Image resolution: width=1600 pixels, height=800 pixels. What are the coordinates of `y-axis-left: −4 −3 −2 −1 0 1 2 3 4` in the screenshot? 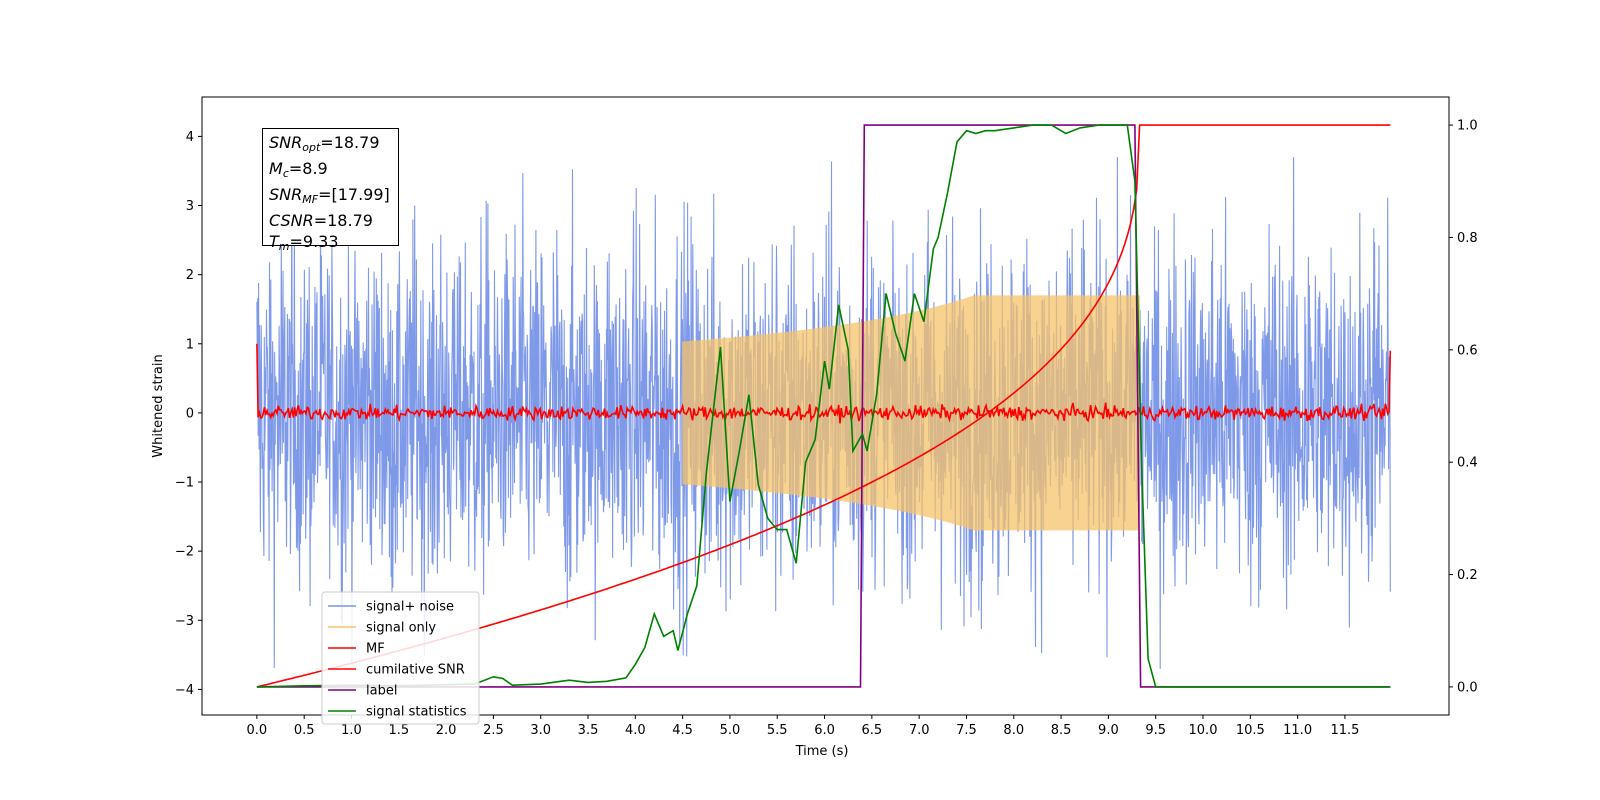 It's located at (188, 414).